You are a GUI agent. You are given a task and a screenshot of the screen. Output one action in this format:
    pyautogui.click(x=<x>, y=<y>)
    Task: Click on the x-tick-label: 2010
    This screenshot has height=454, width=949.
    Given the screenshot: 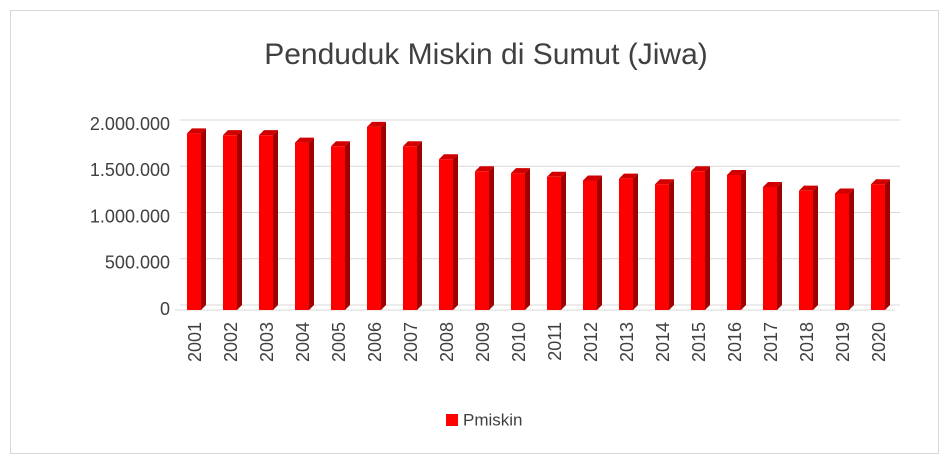 What is the action you would take?
    pyautogui.click(x=519, y=342)
    